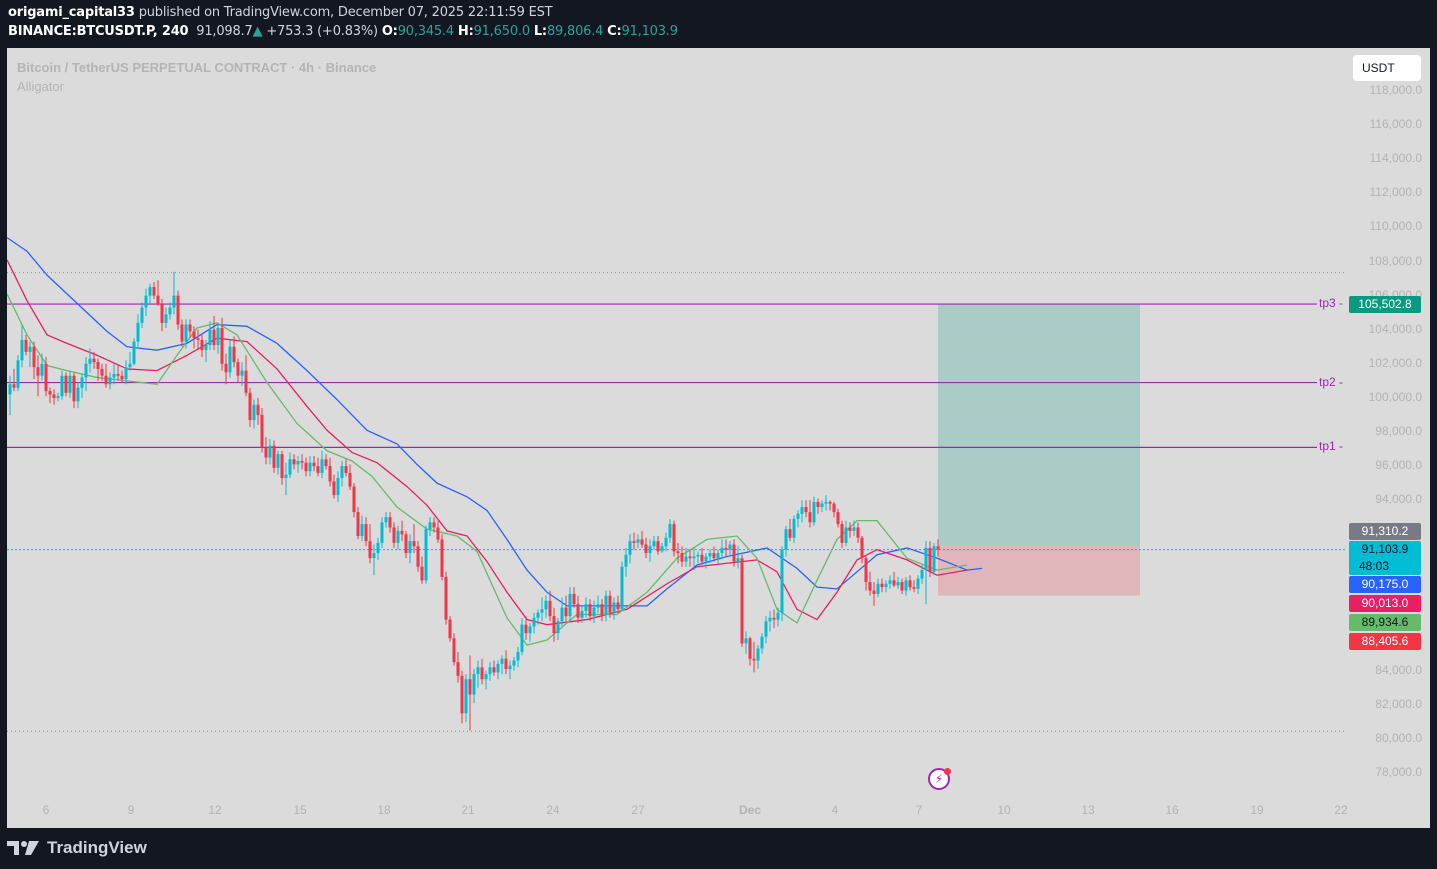 The image size is (1437, 869). Describe the element at coordinates (1387, 68) in the screenshot. I see `currency-button: USDT` at that location.